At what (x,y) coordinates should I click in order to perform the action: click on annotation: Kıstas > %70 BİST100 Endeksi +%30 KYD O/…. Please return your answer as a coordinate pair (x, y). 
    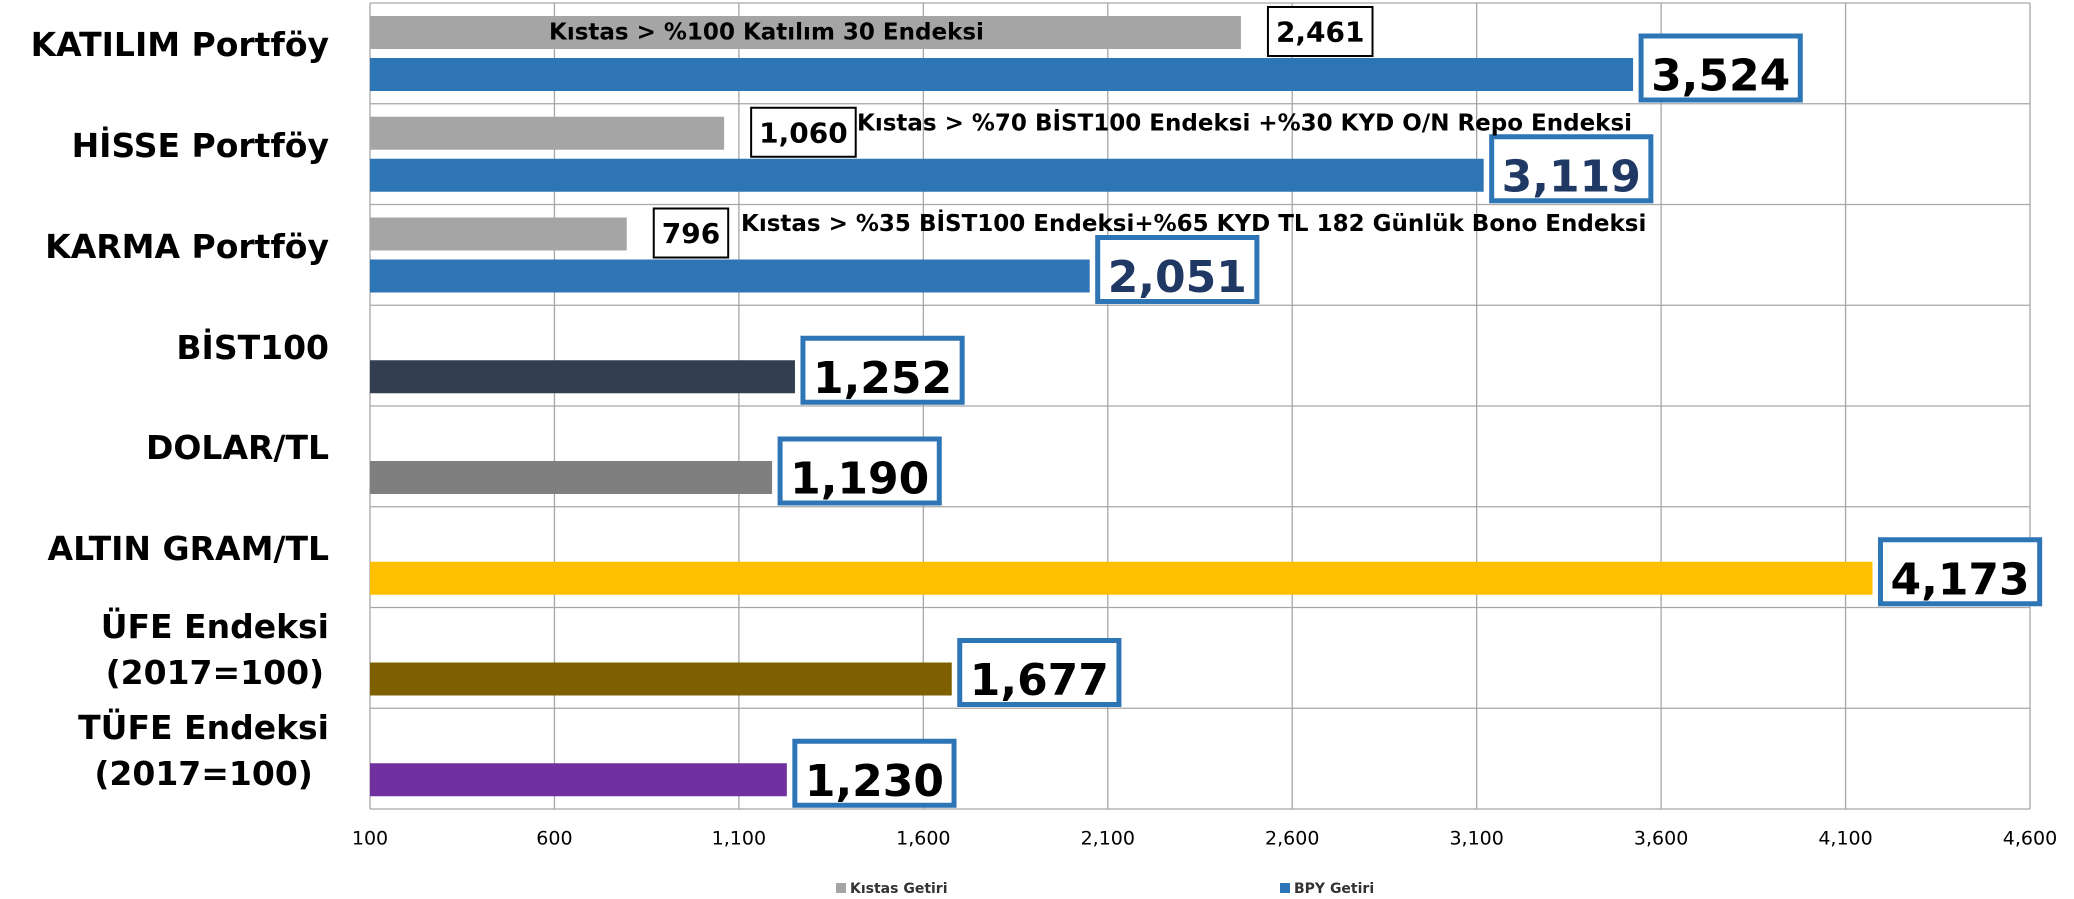
    Looking at the image, I should click on (1244, 122).